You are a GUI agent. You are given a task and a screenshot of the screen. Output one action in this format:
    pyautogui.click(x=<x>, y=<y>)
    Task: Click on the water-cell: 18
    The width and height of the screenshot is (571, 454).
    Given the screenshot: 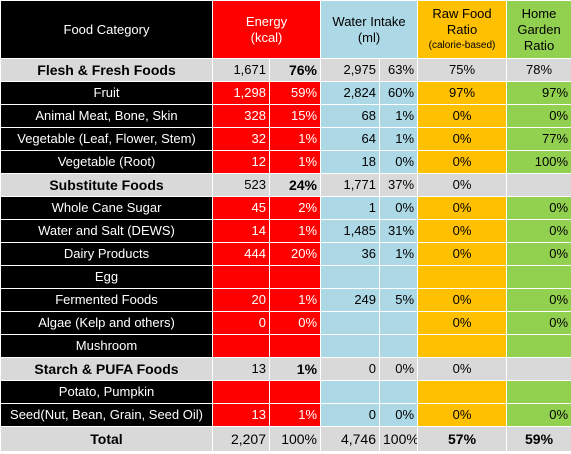 What is the action you would take?
    pyautogui.click(x=350, y=162)
    